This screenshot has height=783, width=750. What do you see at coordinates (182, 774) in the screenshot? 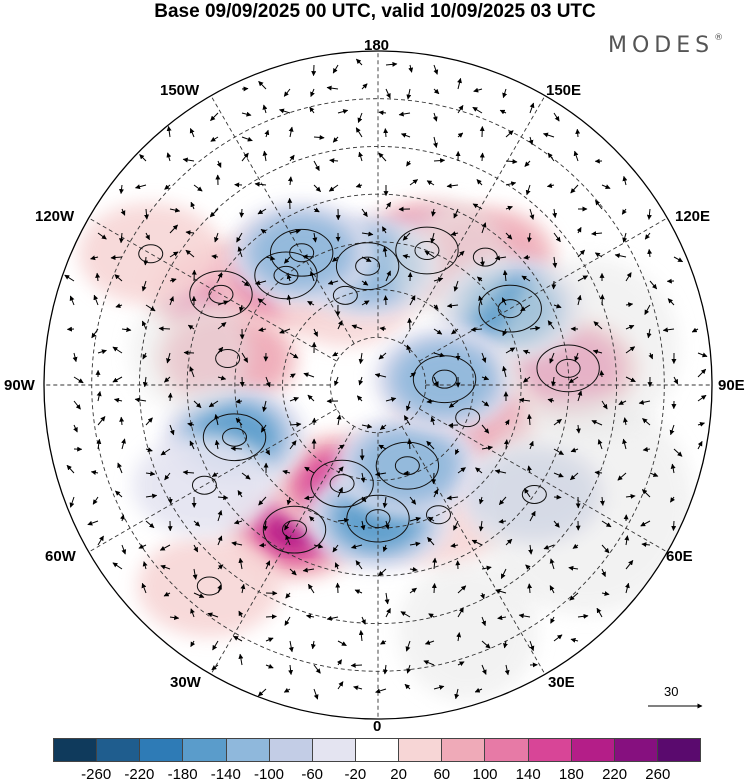
I see `colorbar-tick-label: -180` at bounding box center [182, 774].